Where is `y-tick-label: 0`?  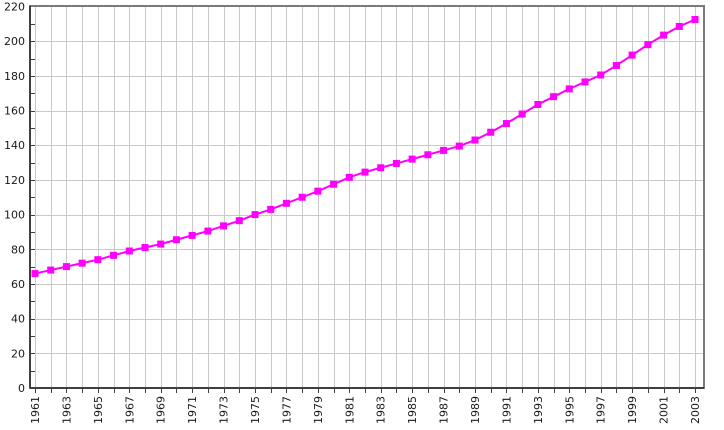 y-tick-label: 0 is located at coordinates (21, 388).